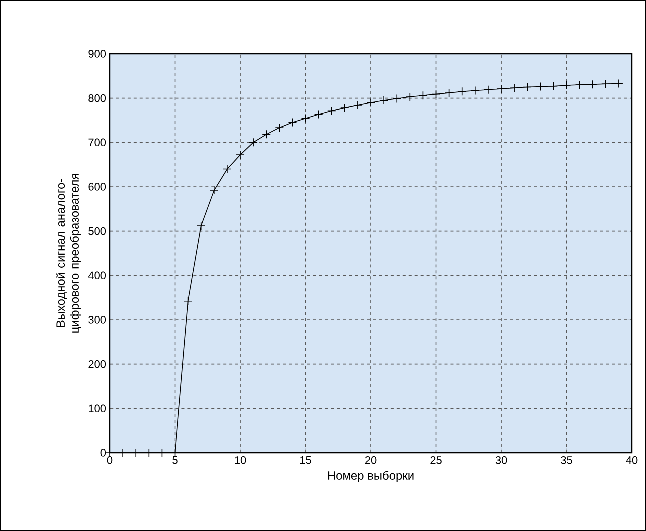 Image resolution: width=646 pixels, height=531 pixels. What do you see at coordinates (97, 364) in the screenshot?
I see `y-tick-label: 200` at bounding box center [97, 364].